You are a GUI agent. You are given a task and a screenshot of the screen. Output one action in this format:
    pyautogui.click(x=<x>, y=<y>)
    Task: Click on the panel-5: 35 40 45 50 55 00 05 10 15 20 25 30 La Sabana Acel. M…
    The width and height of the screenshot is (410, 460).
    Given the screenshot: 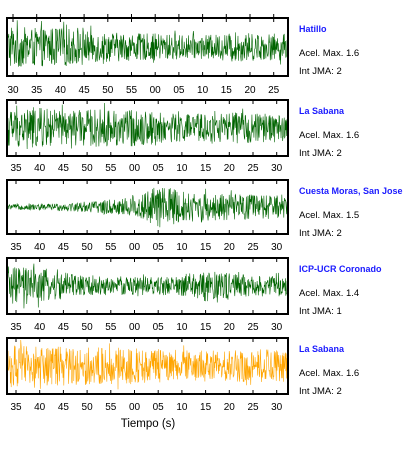 What is the action you would take?
    pyautogui.click(x=182, y=375)
    